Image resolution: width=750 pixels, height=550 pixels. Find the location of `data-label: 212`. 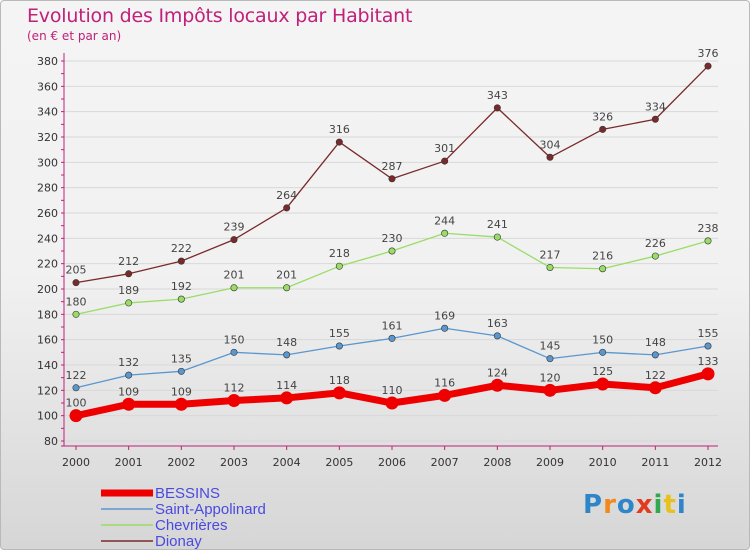

data-label: 212 is located at coordinates (128, 261).